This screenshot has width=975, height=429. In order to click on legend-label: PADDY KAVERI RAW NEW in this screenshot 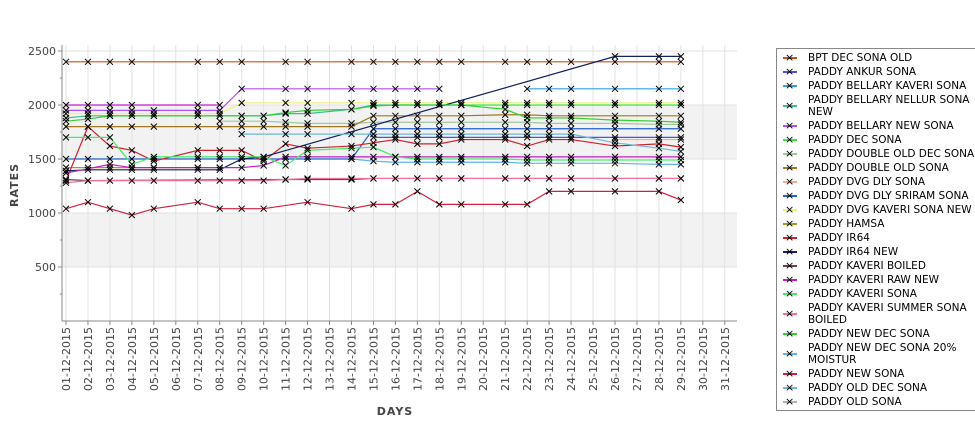, I will do `click(874, 280)`.